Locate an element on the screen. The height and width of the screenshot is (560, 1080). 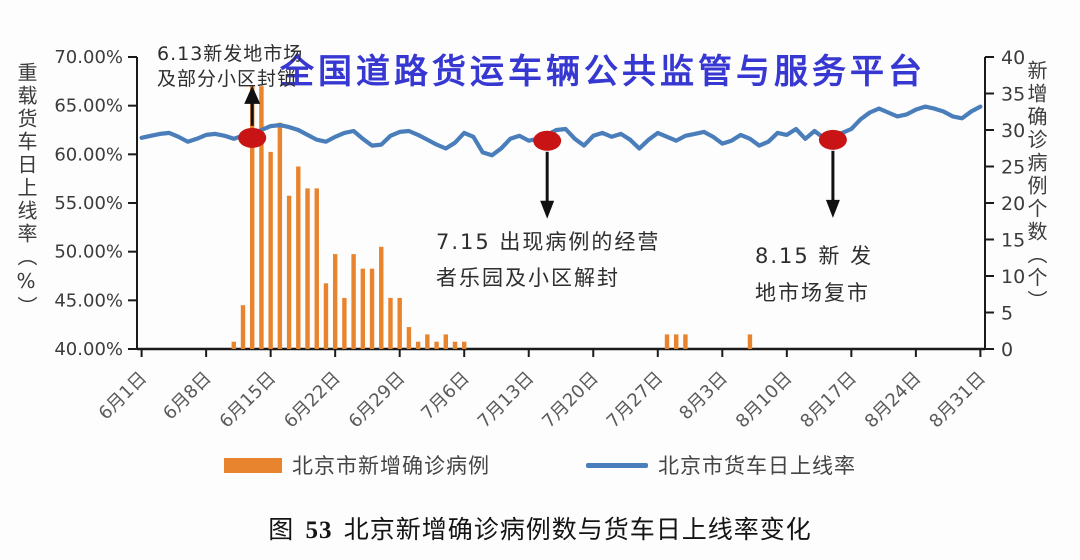
left-axis-tick-label: 55.00% is located at coordinates (88, 203).